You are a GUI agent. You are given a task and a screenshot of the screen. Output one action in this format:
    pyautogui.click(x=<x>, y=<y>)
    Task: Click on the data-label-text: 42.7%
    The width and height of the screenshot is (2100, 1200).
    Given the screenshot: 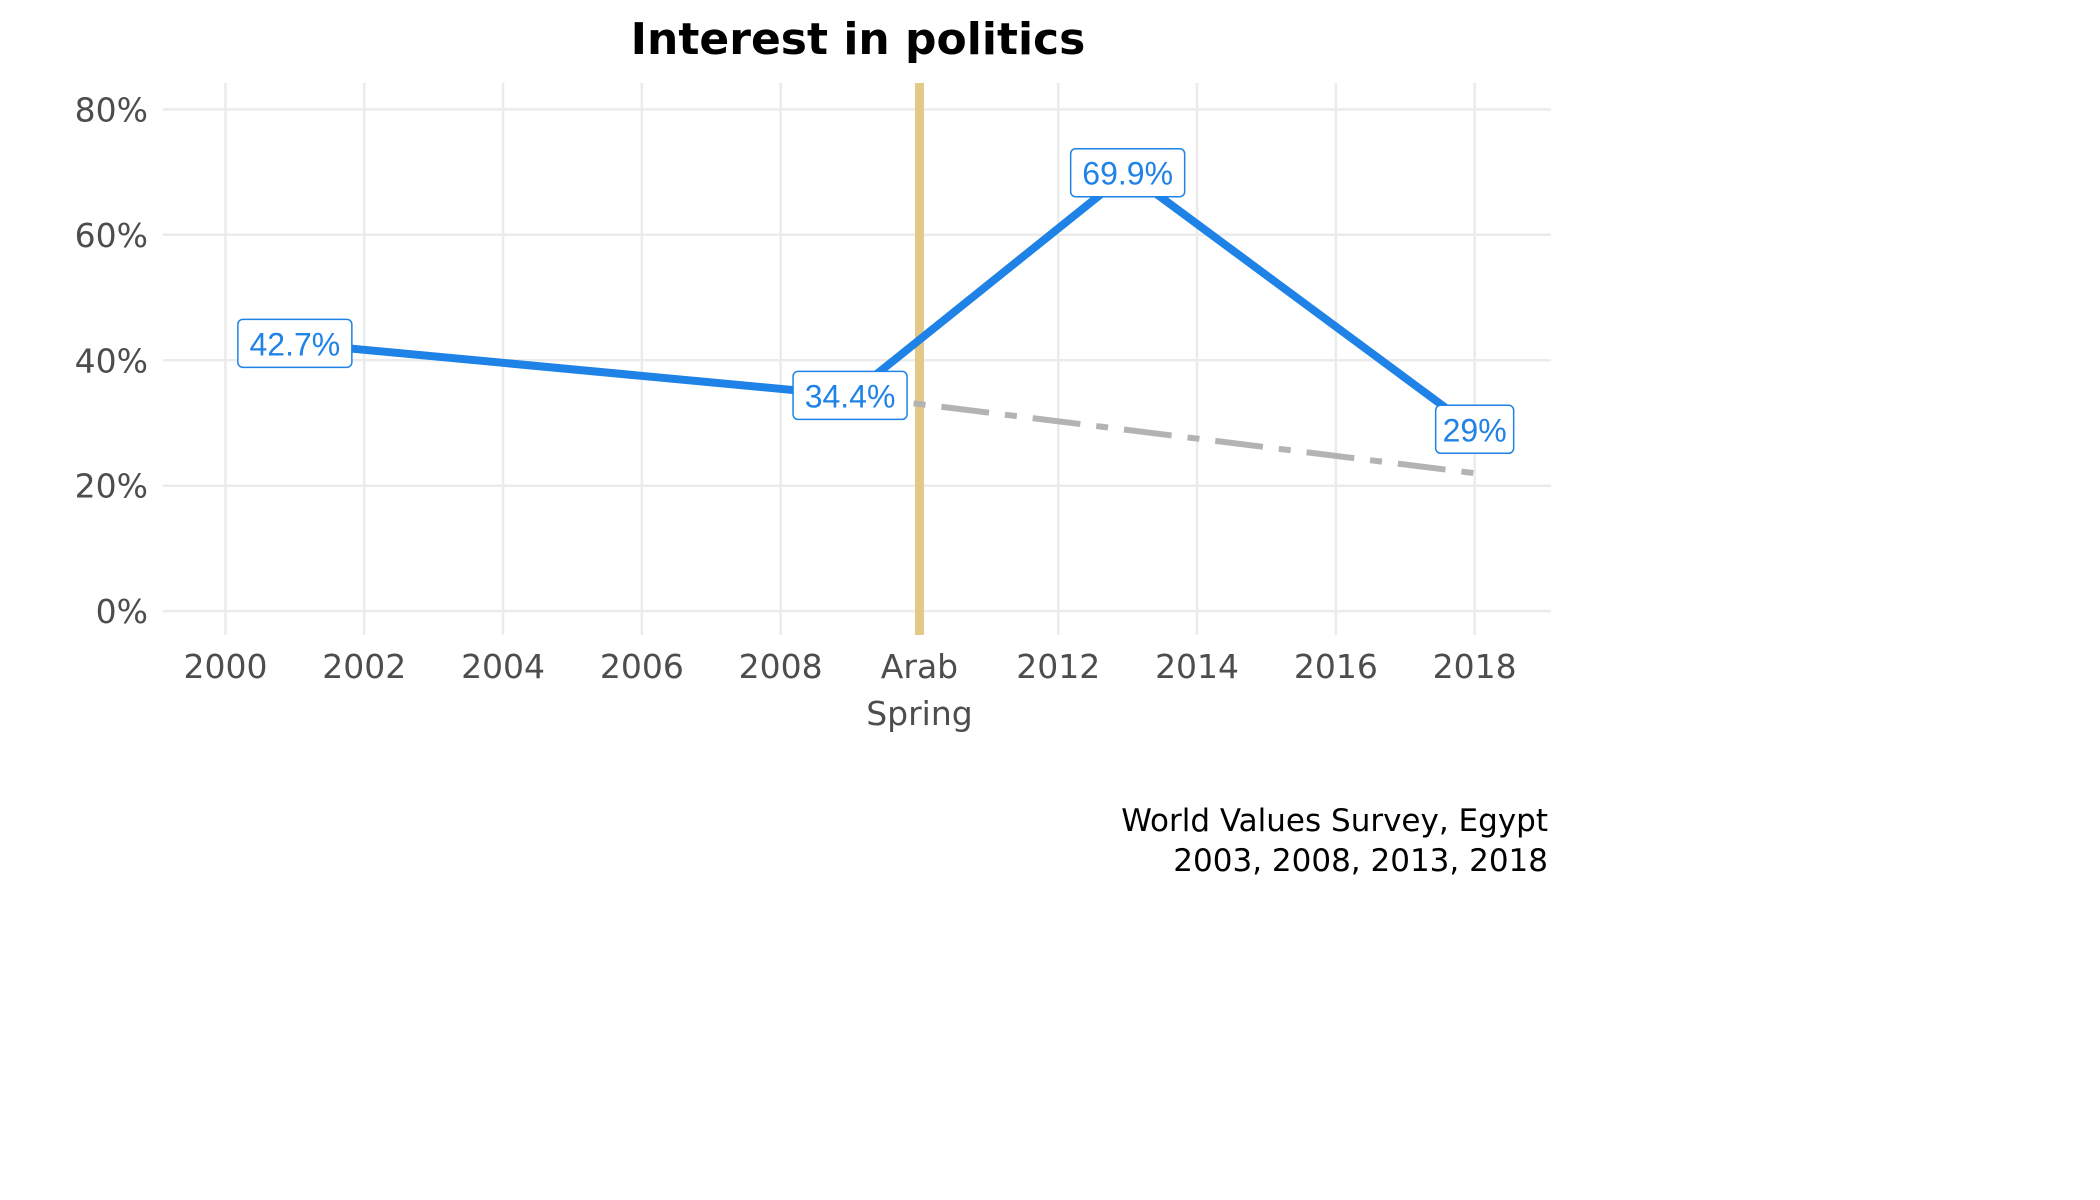 What is the action you would take?
    pyautogui.click(x=294, y=344)
    